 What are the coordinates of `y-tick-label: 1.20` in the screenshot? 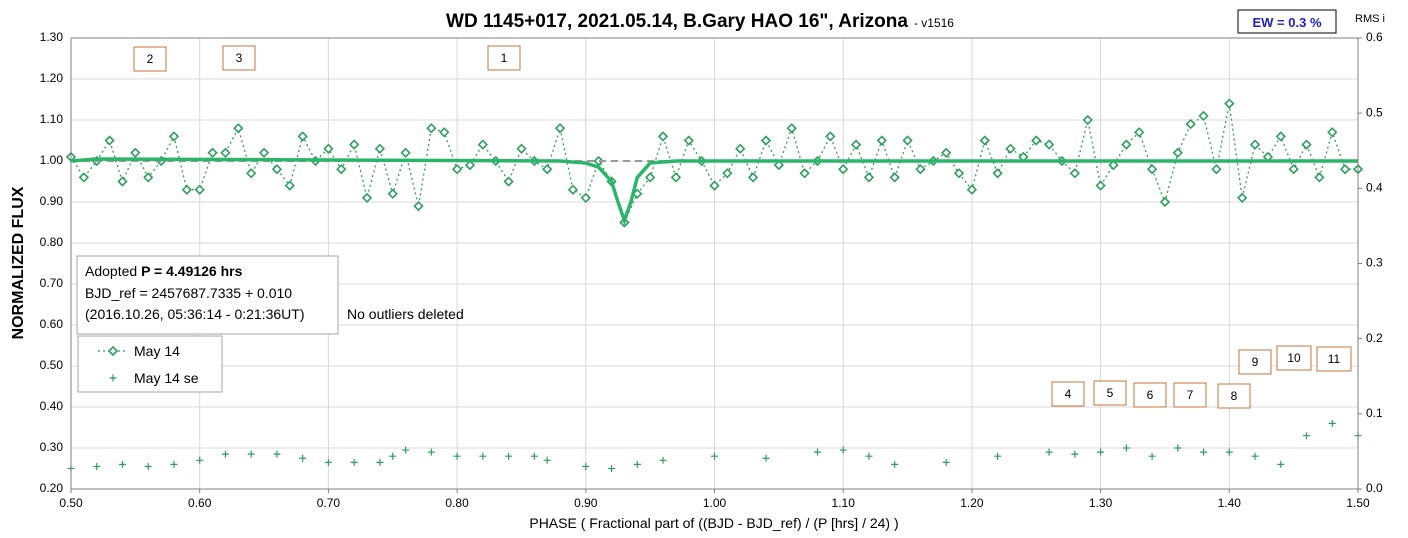 It's located at (52, 78).